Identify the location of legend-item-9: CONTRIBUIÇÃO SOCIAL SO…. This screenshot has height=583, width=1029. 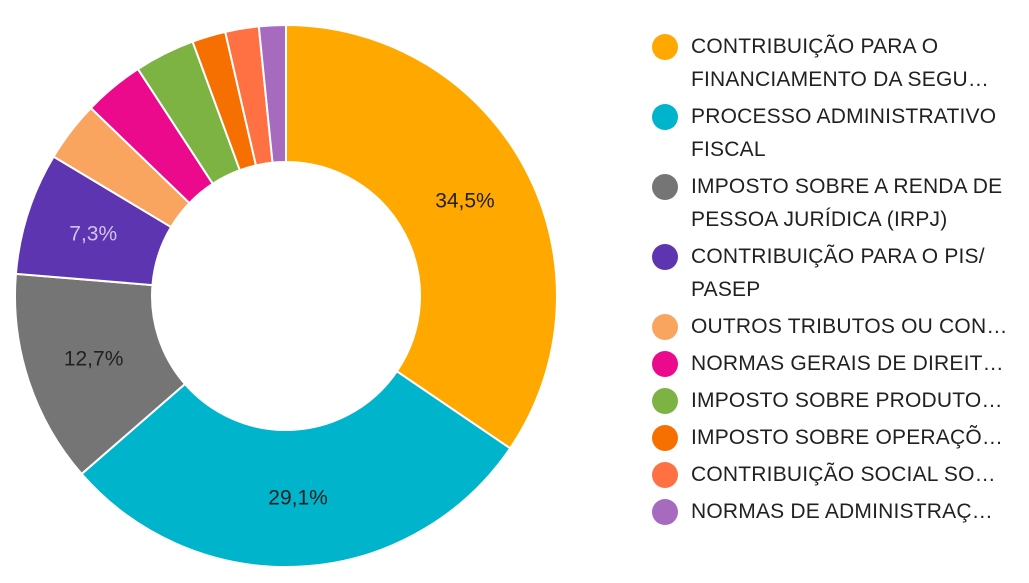
(837, 474).